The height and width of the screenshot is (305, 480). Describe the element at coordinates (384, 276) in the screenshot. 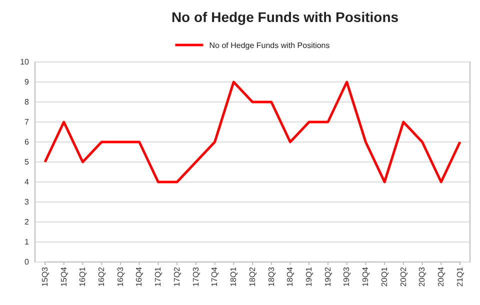

I see `x-tick-label: 20Q1` at that location.